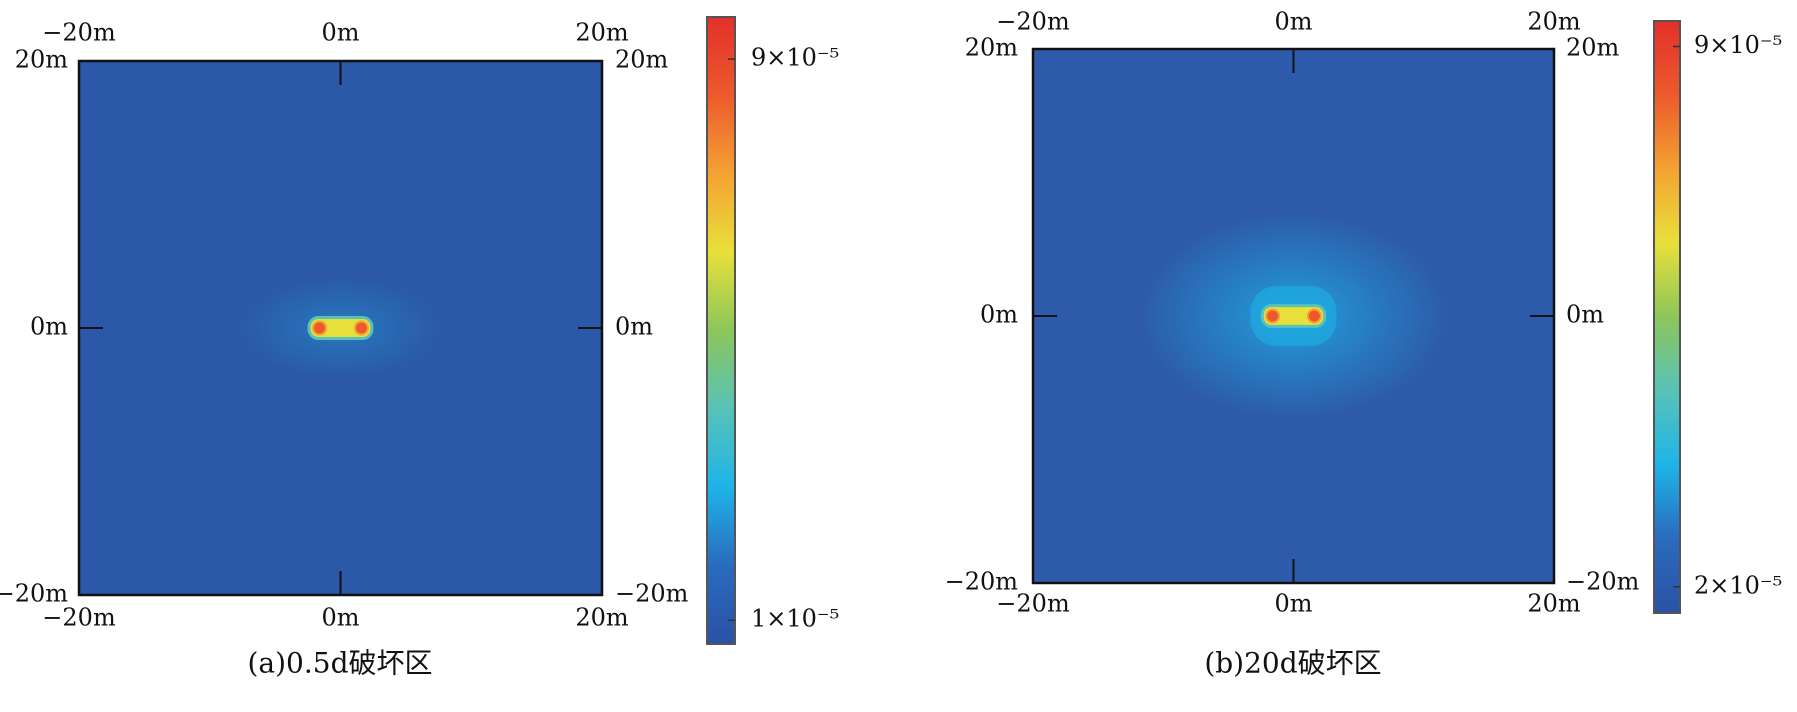  I want to click on caption: (b)20d破坏区, so click(1292, 663).